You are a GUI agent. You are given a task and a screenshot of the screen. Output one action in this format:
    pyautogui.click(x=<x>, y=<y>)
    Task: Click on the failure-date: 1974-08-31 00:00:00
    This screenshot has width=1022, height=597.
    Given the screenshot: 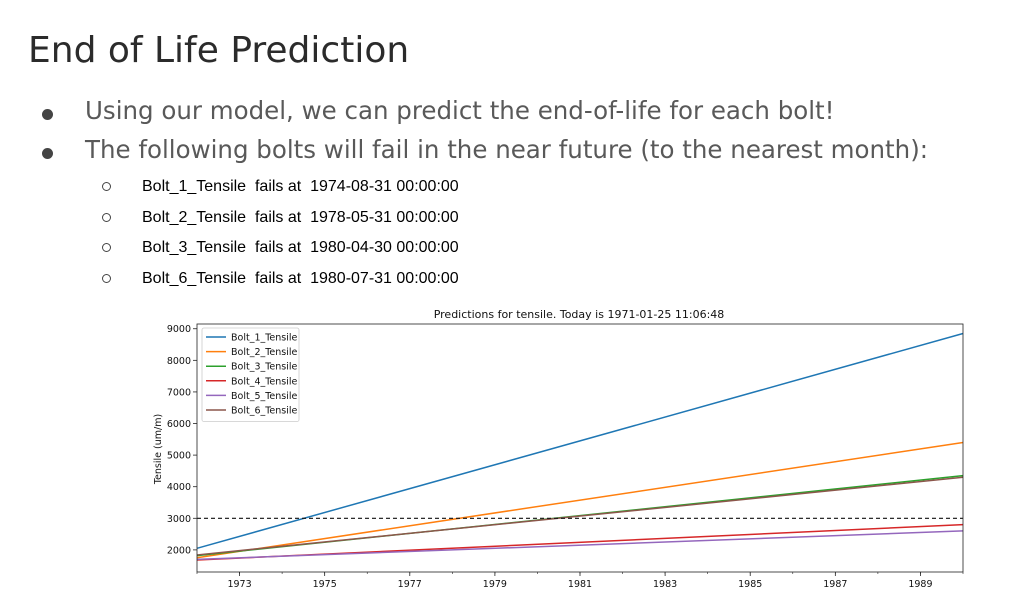 What is the action you would take?
    pyautogui.click(x=384, y=186)
    